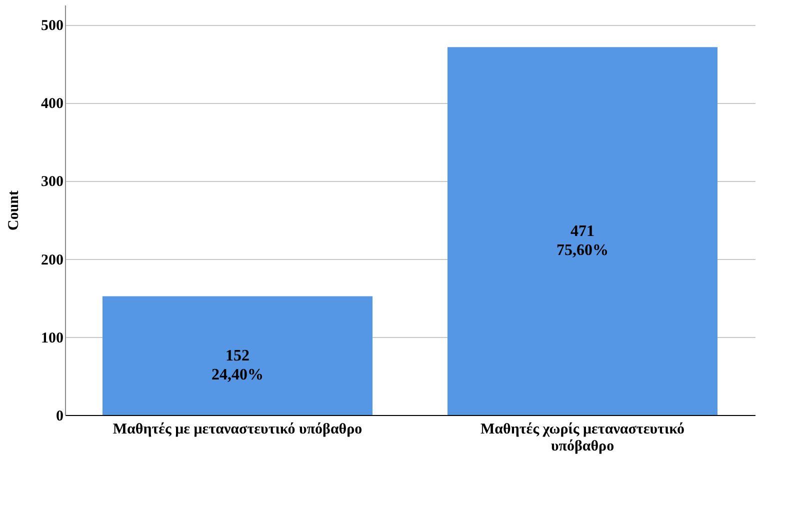 The width and height of the screenshot is (805, 522). What do you see at coordinates (237, 430) in the screenshot?
I see `x-tick-label: Μαθητές με μεταναστευτικό υπόβαθρο` at bounding box center [237, 430].